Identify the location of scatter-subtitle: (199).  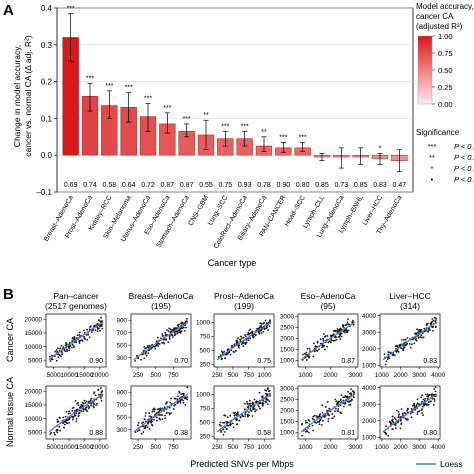
(244, 306).